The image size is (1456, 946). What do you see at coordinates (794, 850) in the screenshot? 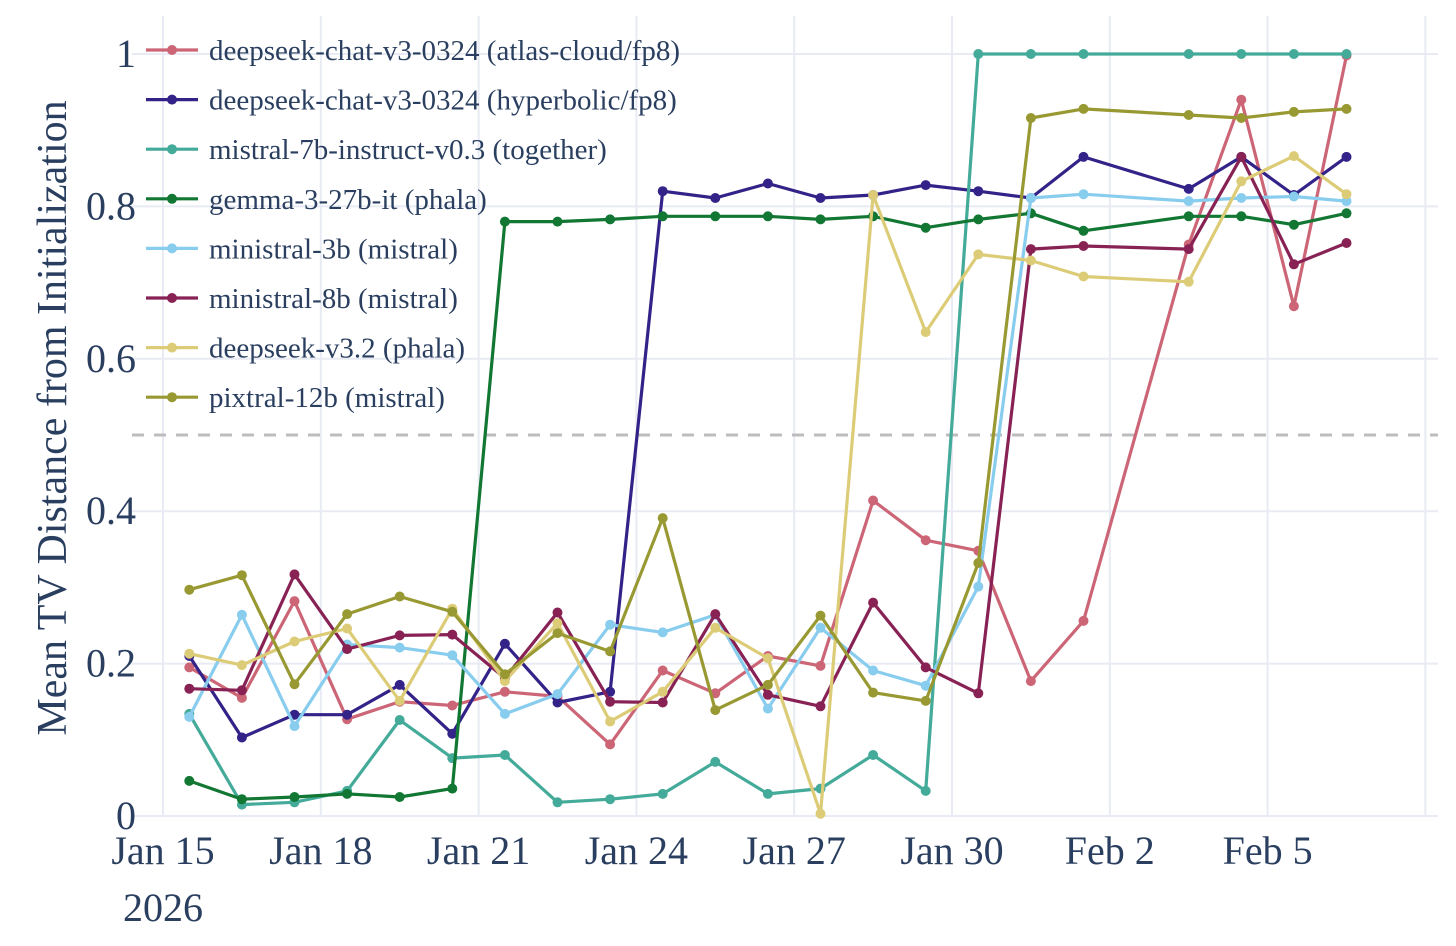
I see `x-tick-label: Jan 27` at bounding box center [794, 850].